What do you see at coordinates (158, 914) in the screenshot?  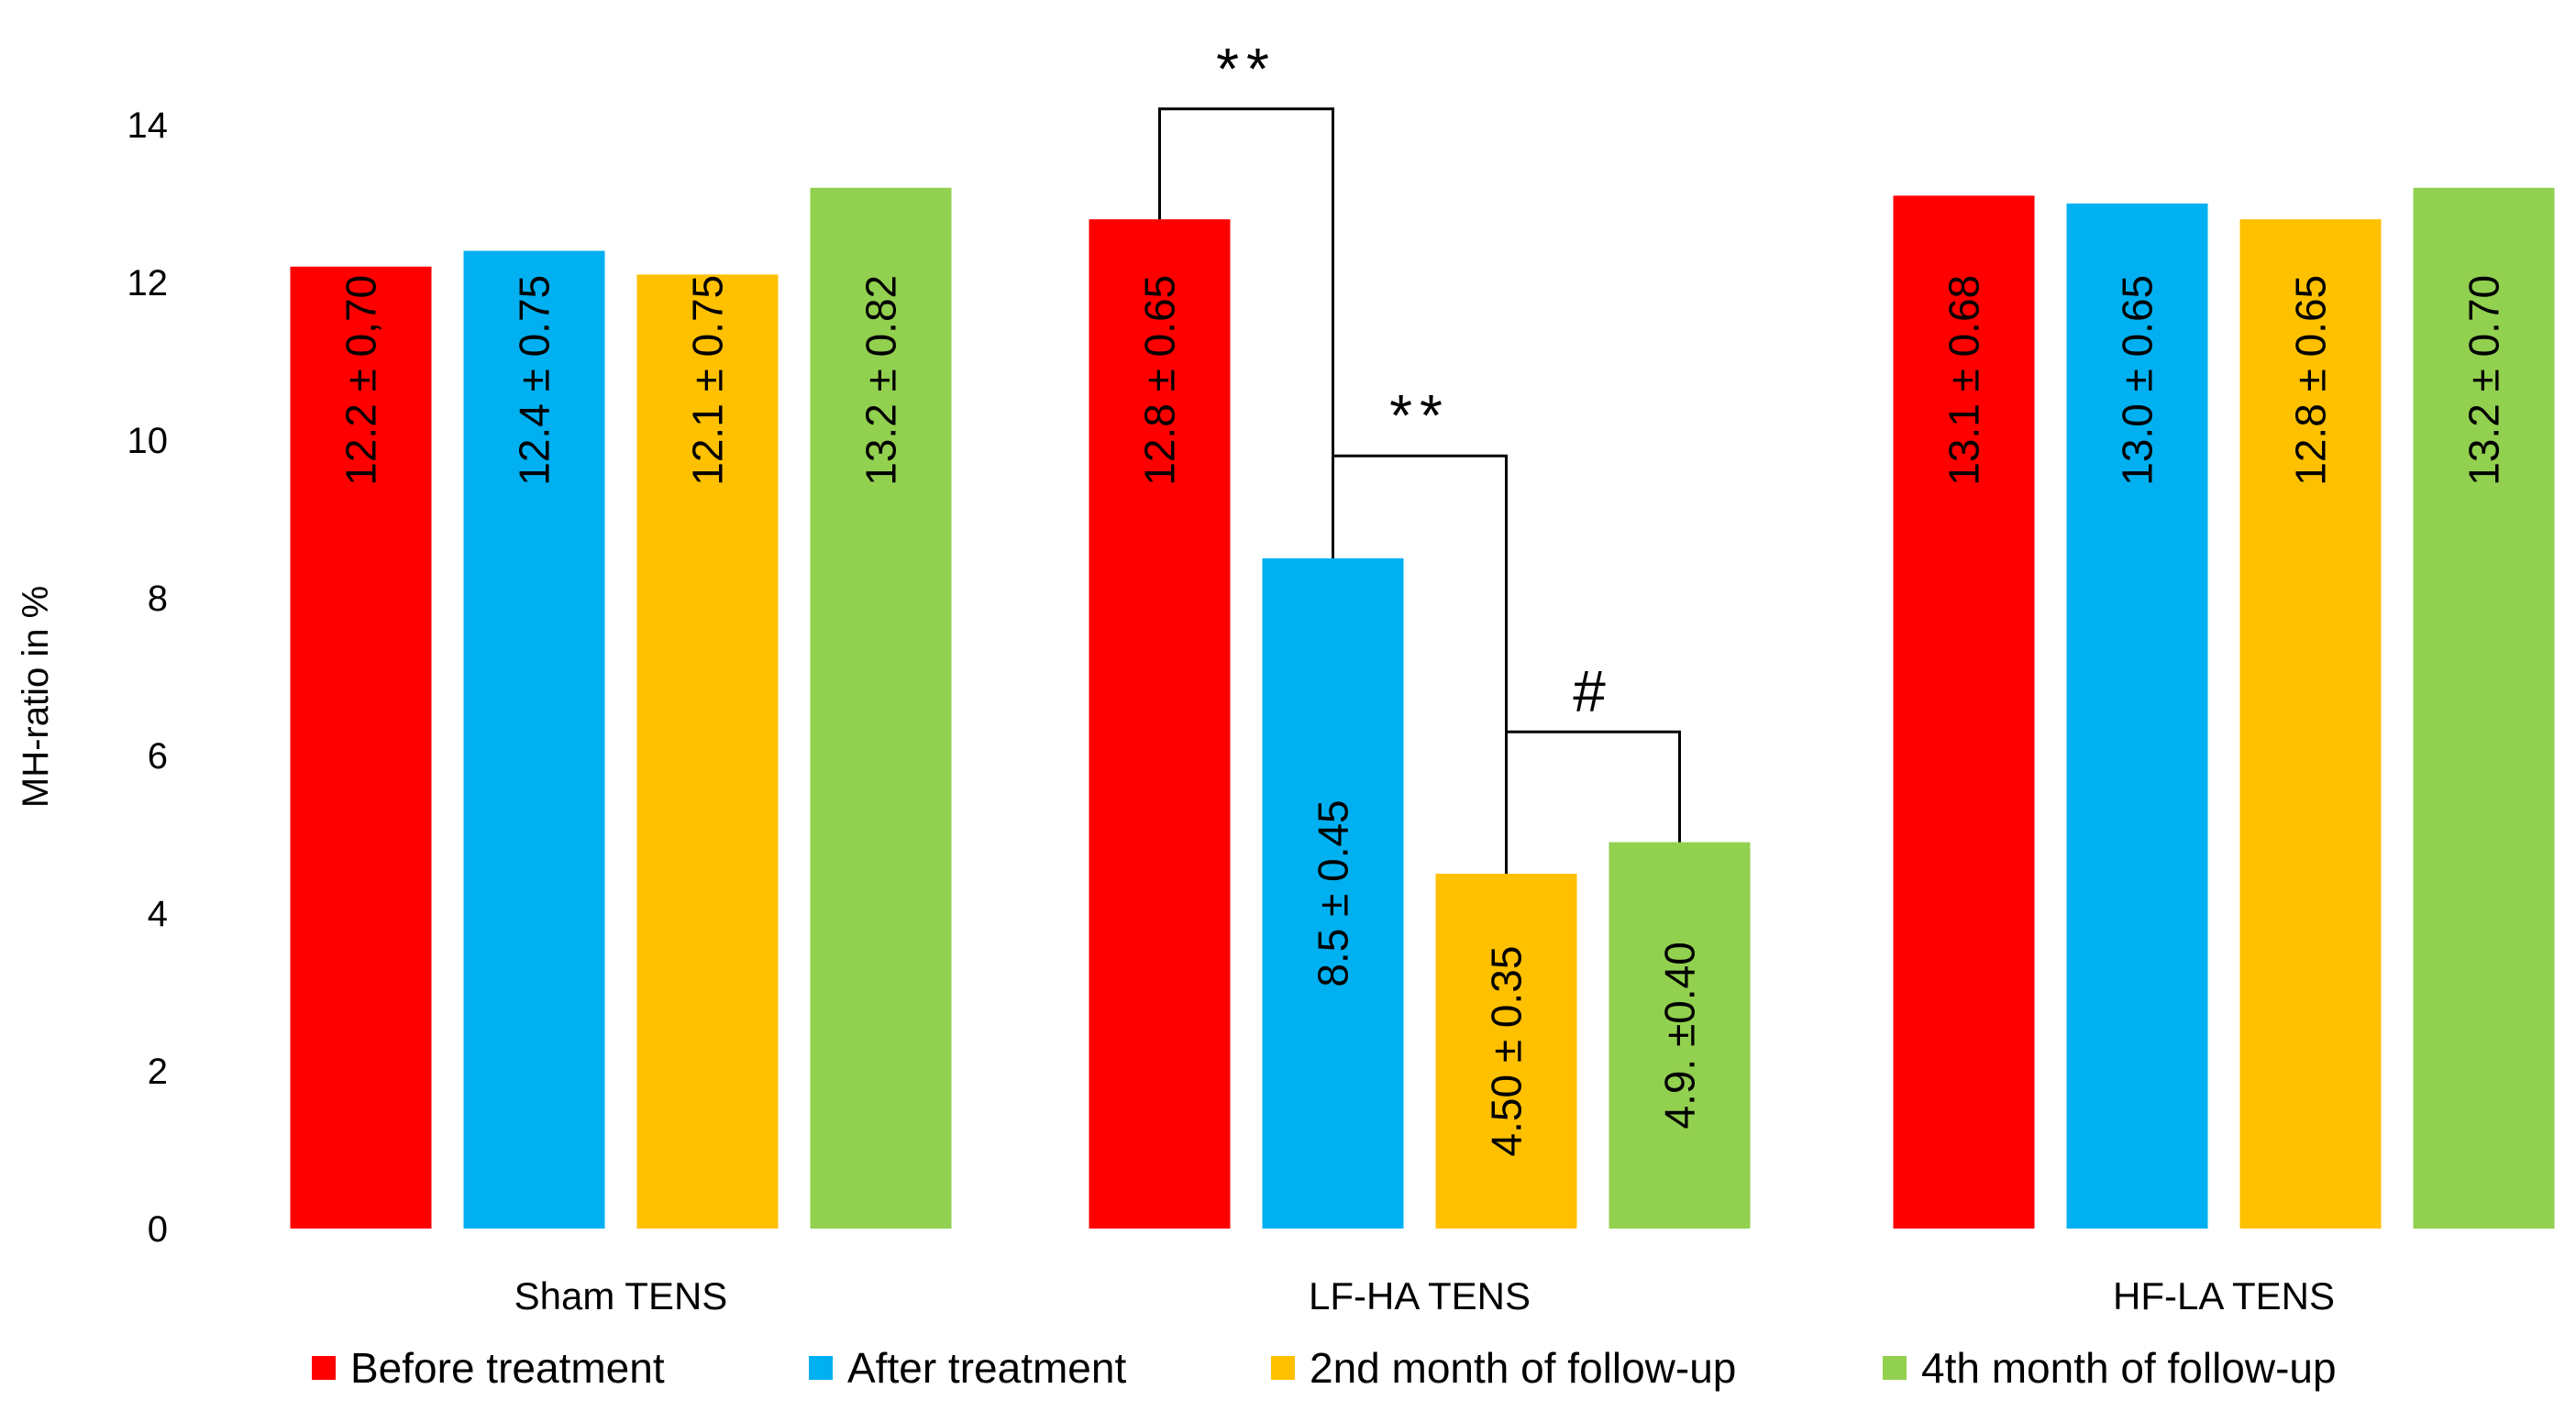 I see `y-tick-label: 4` at bounding box center [158, 914].